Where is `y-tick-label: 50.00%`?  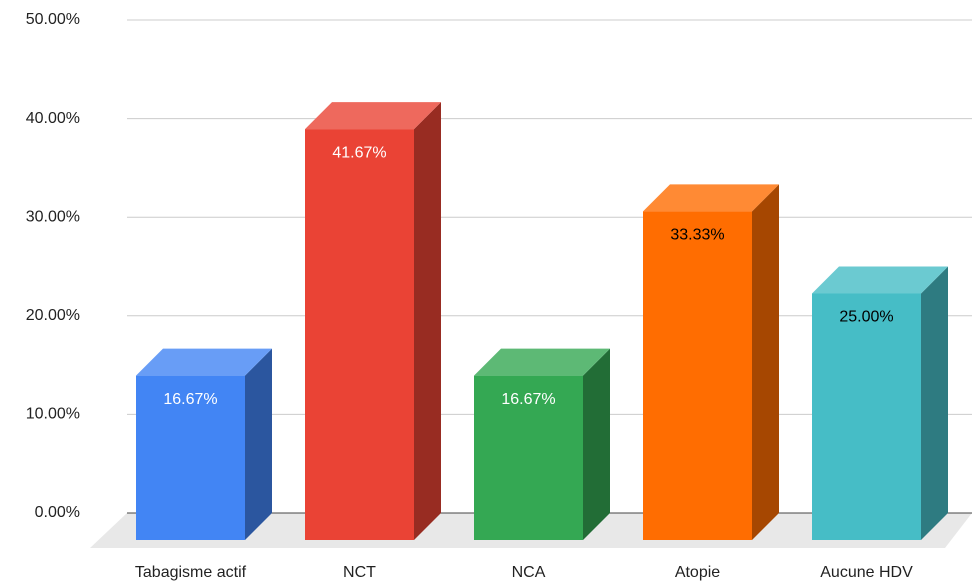
y-tick-label: 50.00% is located at coordinates (53, 19).